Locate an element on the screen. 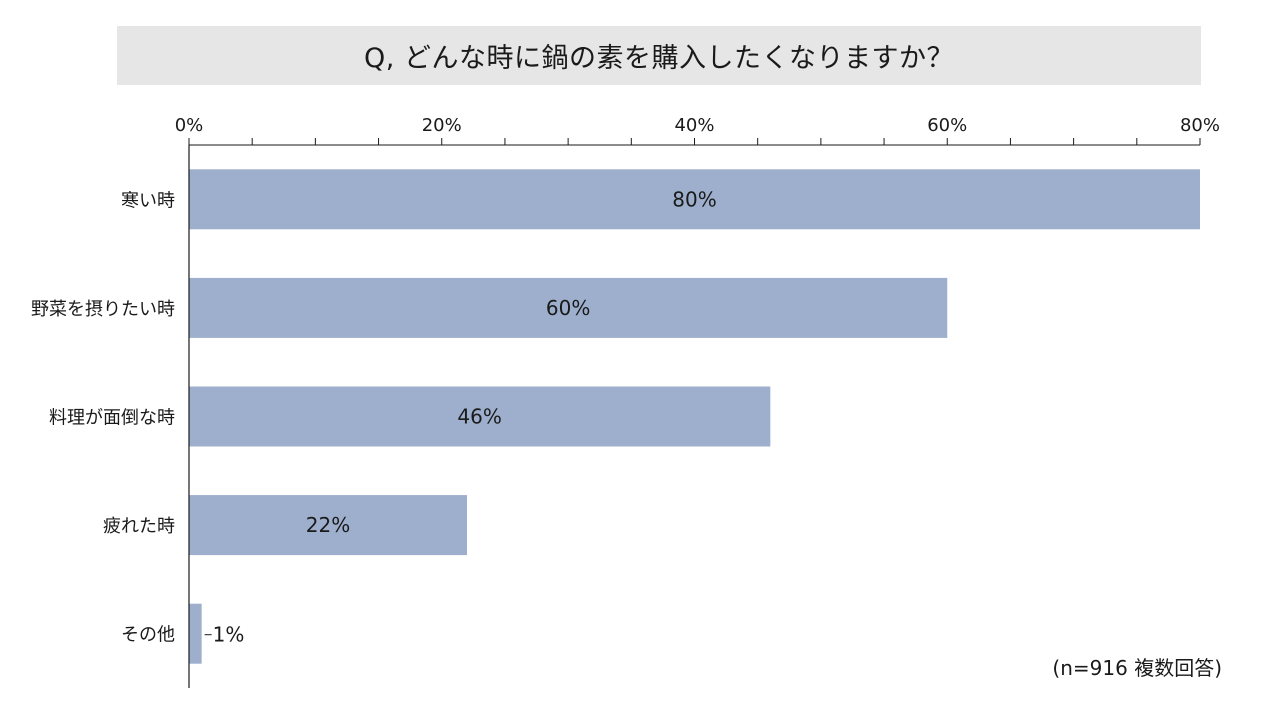  data-label: 80% is located at coordinates (694, 199).